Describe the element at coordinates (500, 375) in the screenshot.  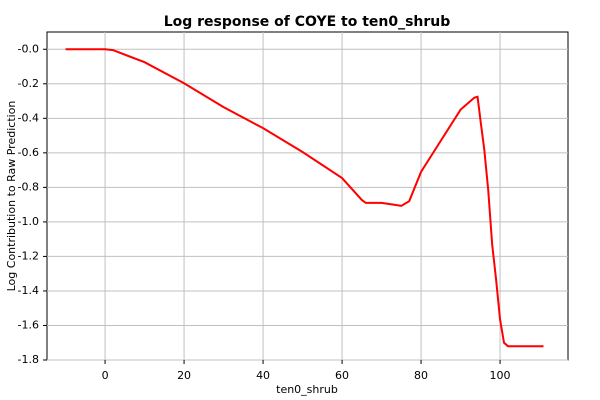
I see `x-tick-label: 100` at that location.